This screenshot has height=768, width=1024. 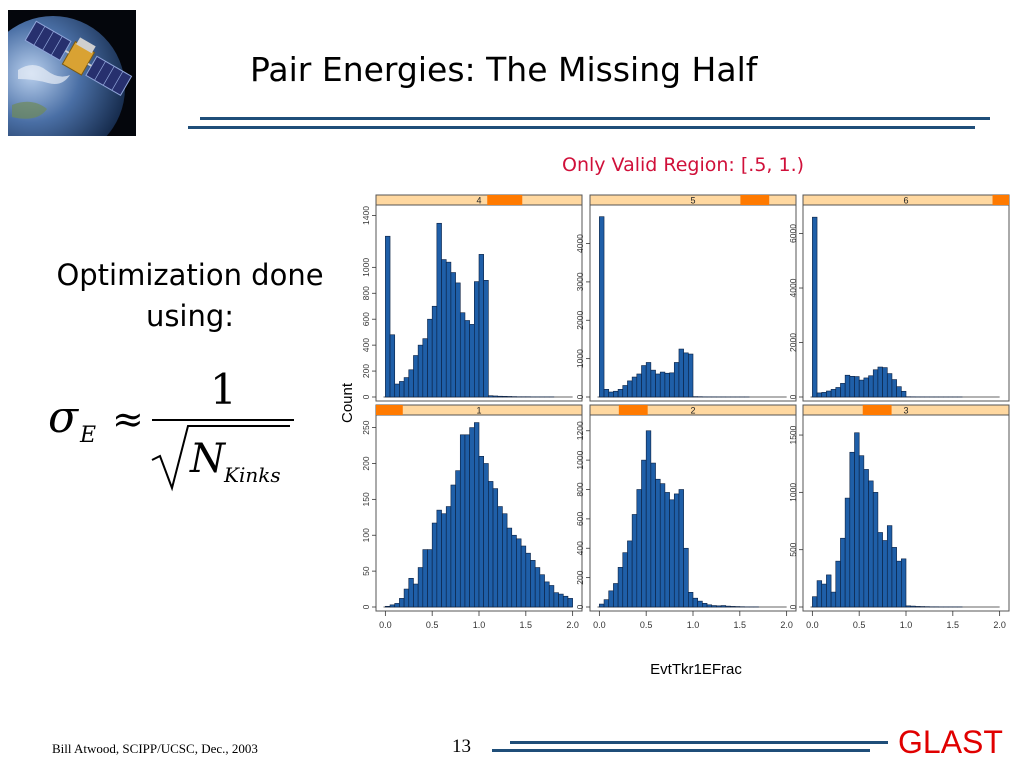 I want to click on y-tick-label: 4000, so click(x=793, y=287).